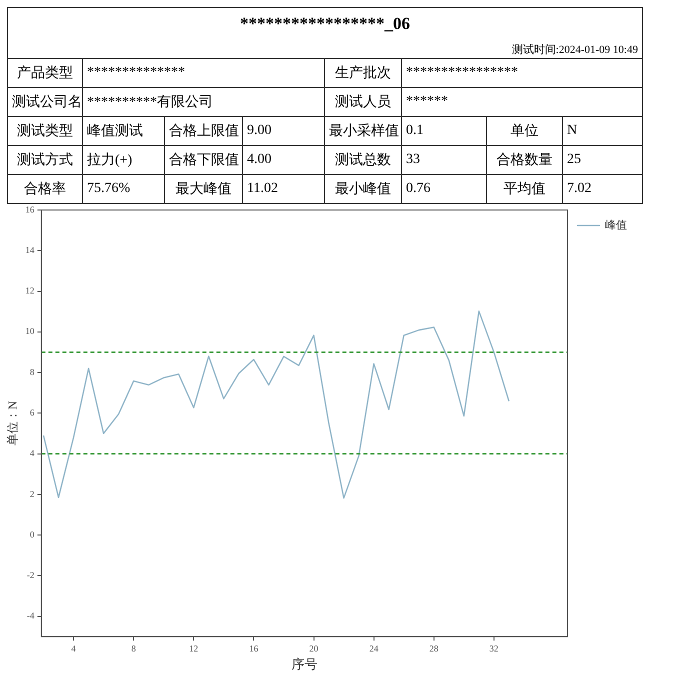 The image size is (677, 677). Describe the element at coordinates (32, 493) in the screenshot. I see `y-tick-label: 2` at that location.